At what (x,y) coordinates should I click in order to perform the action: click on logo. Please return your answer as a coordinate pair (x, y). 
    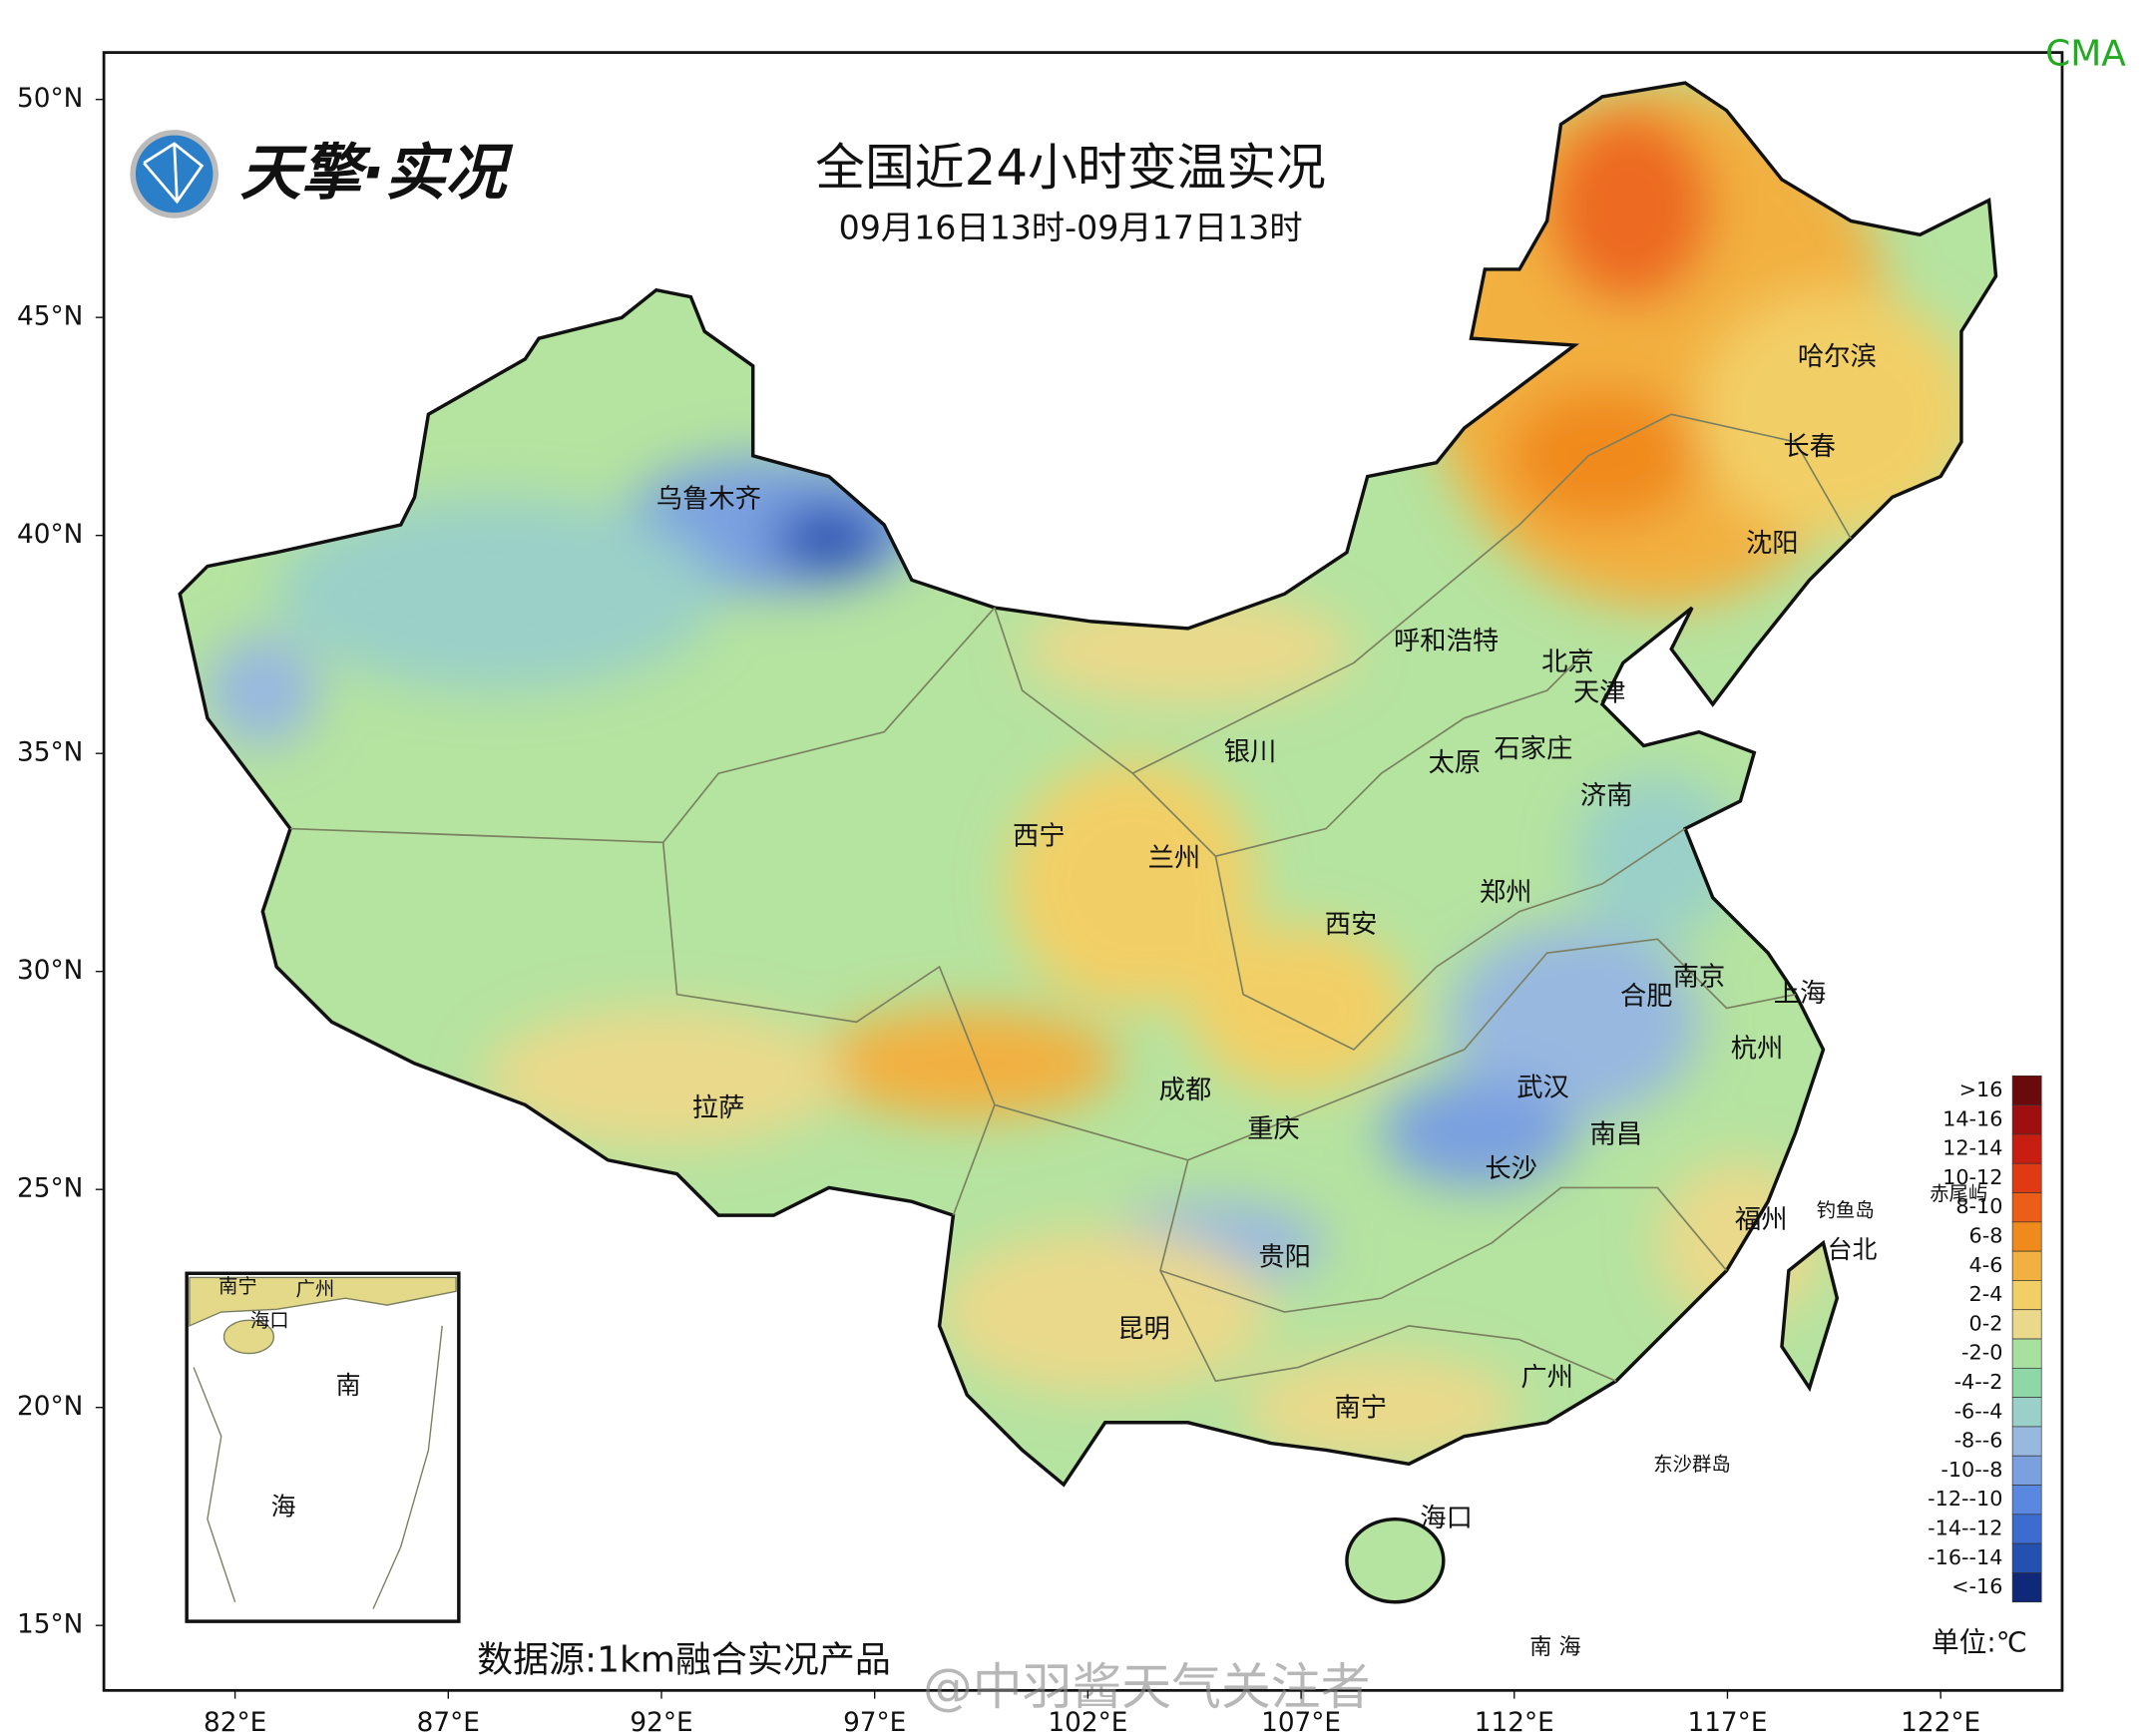
    Looking at the image, I should click on (174, 174).